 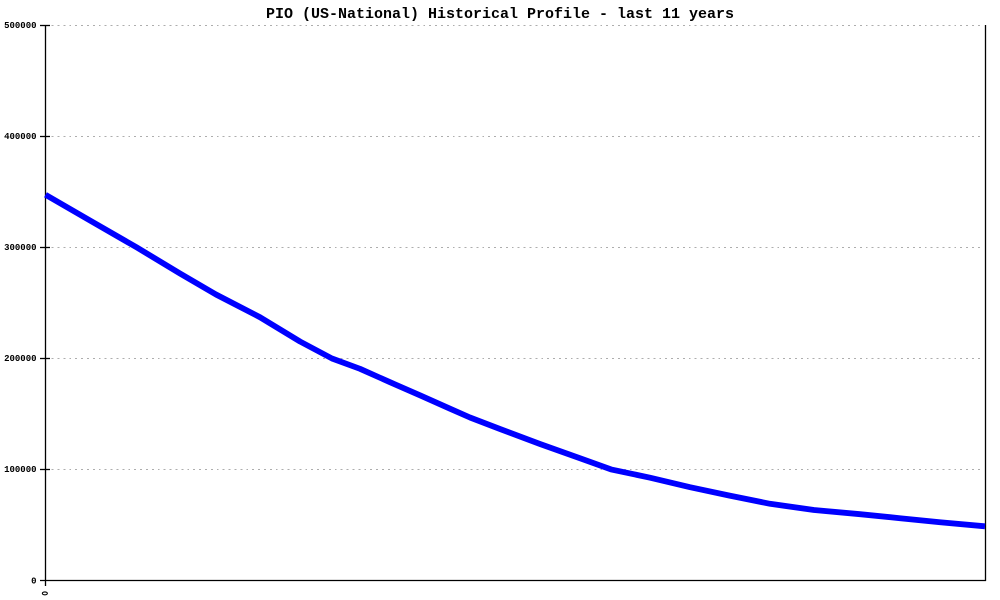 What do you see at coordinates (20, 248) in the screenshot?
I see `svg-text: 300000` at bounding box center [20, 248].